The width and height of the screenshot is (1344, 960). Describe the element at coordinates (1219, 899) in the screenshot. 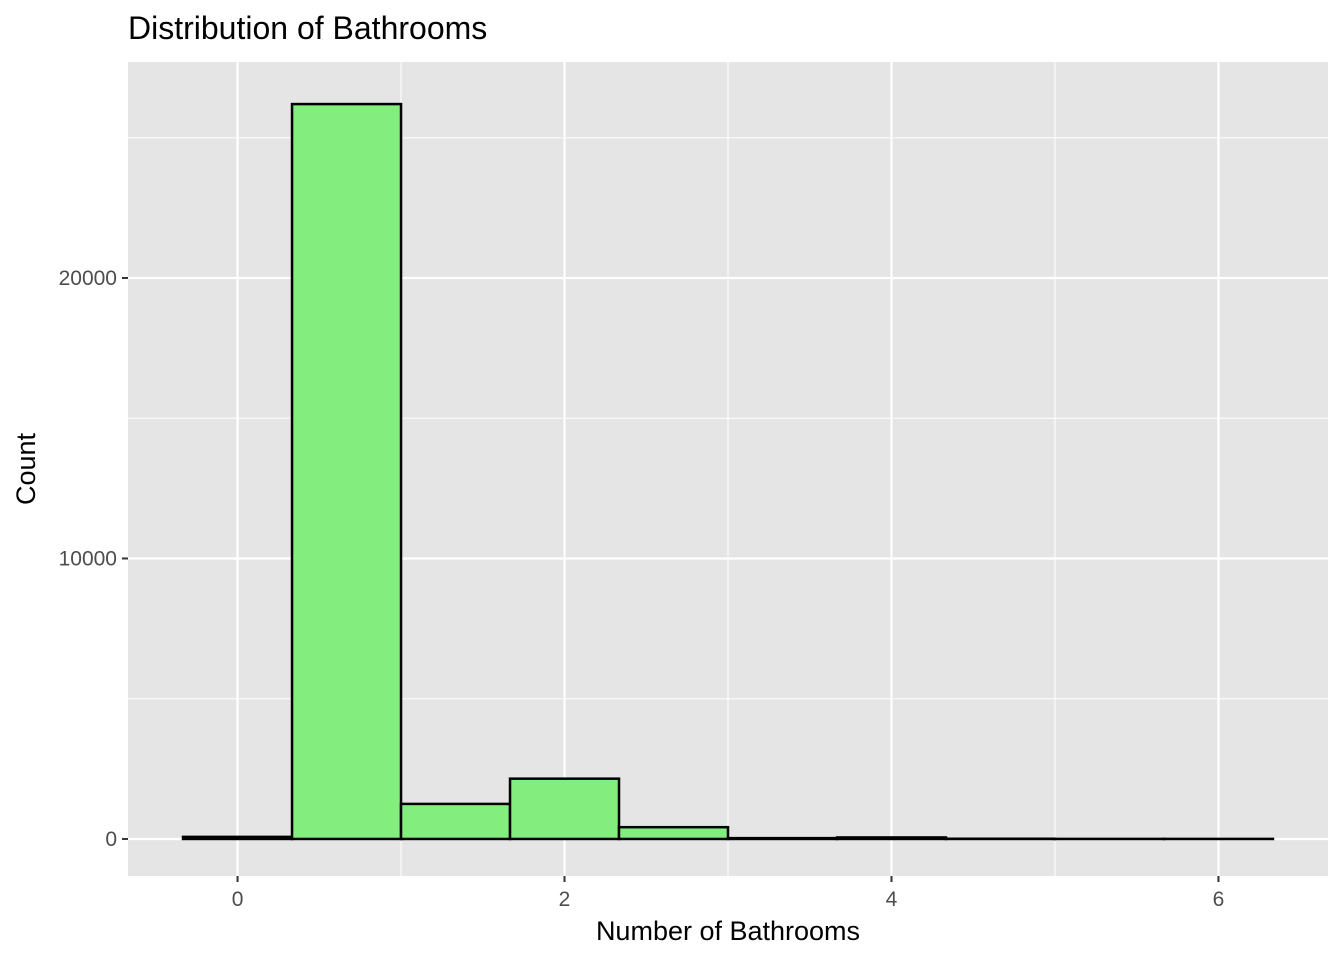

I see `x-tick-label: 6` at that location.